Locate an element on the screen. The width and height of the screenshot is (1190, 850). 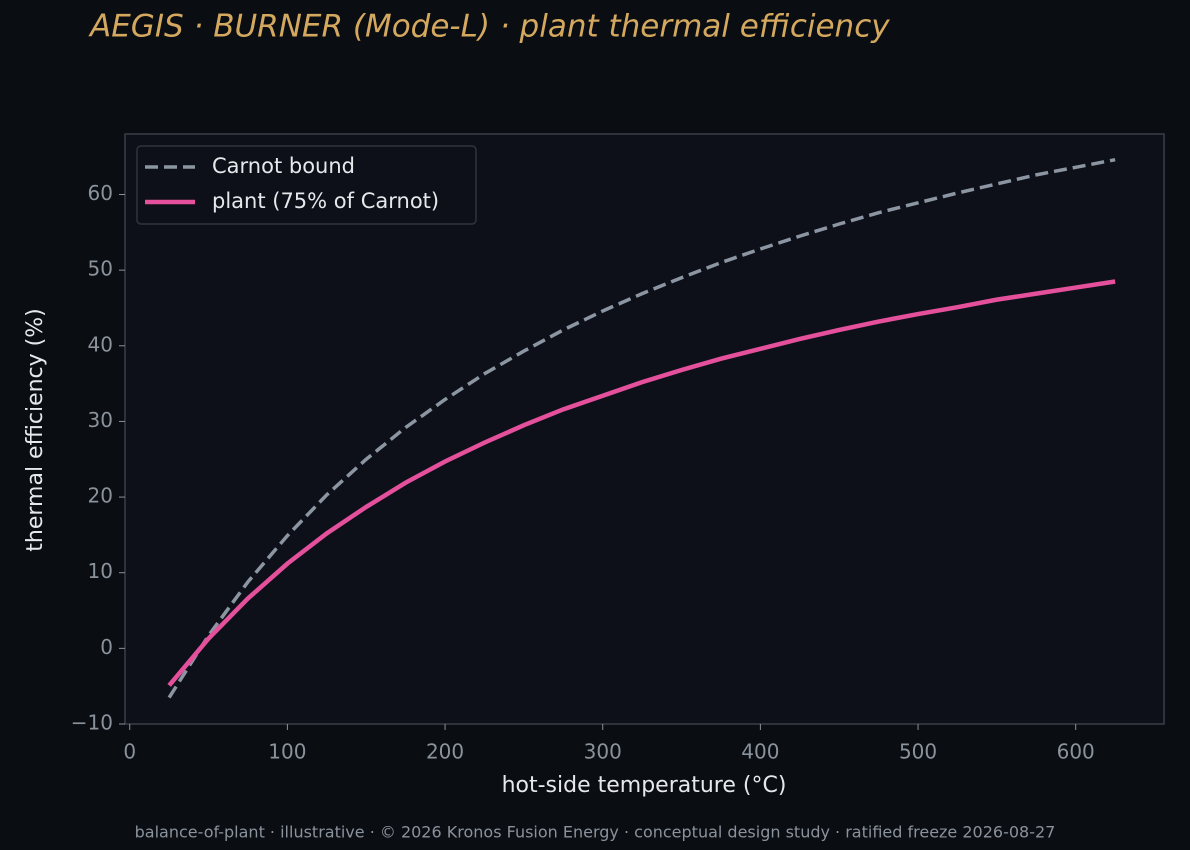
x-tick-label: 100 is located at coordinates (287, 752).